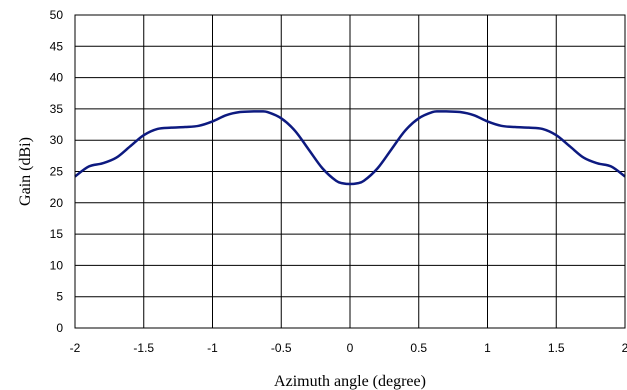 Image resolution: width=627 pixels, height=390 pixels. Describe the element at coordinates (57, 203) in the screenshot. I see `y-tick-label: 20` at that location.